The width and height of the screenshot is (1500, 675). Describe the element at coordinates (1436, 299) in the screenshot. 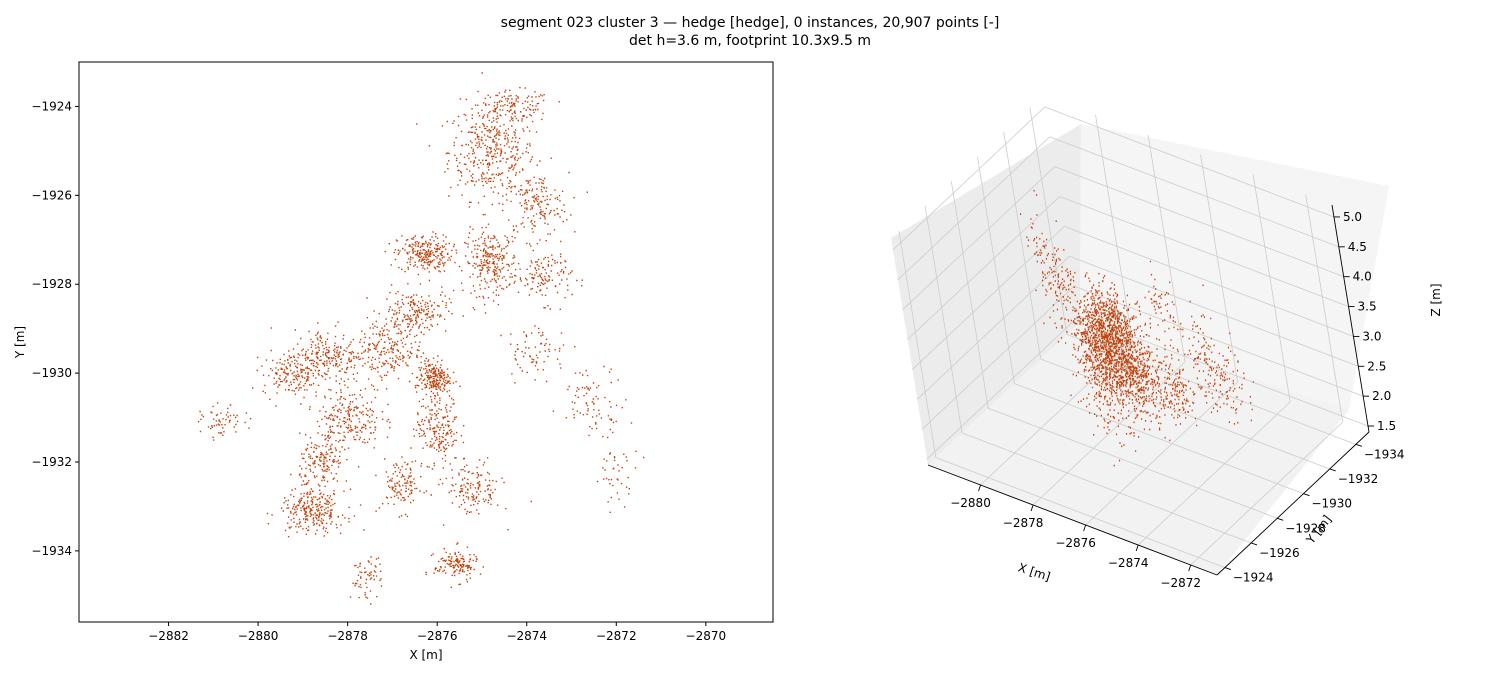

I see `3d-z-axis-label: Z [m]` at that location.